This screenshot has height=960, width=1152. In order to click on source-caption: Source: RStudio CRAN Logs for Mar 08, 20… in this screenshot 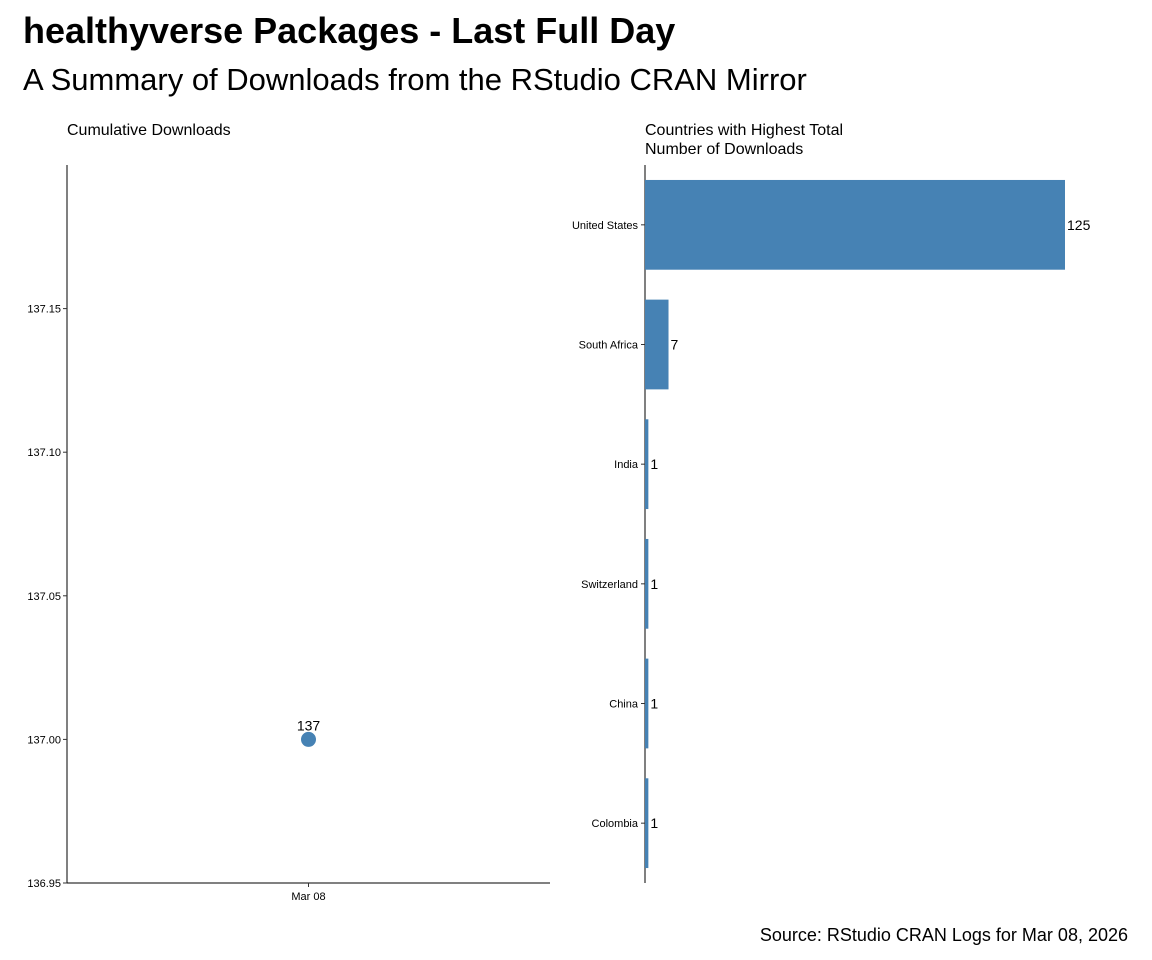, I will do `click(943, 935)`.